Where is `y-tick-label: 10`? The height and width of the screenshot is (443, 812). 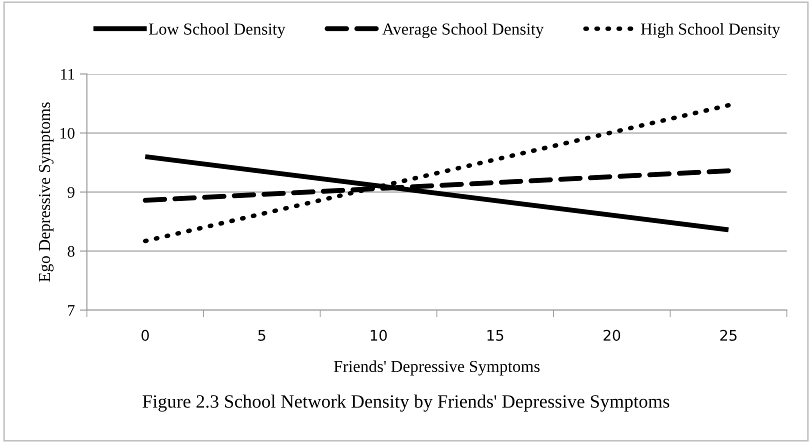 y-tick-label: 10 is located at coordinates (67, 133).